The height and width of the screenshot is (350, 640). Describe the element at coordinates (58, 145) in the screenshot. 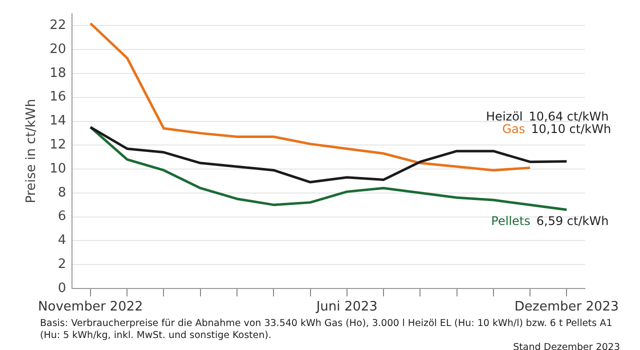

I see `y-tick-label: 12` at that location.